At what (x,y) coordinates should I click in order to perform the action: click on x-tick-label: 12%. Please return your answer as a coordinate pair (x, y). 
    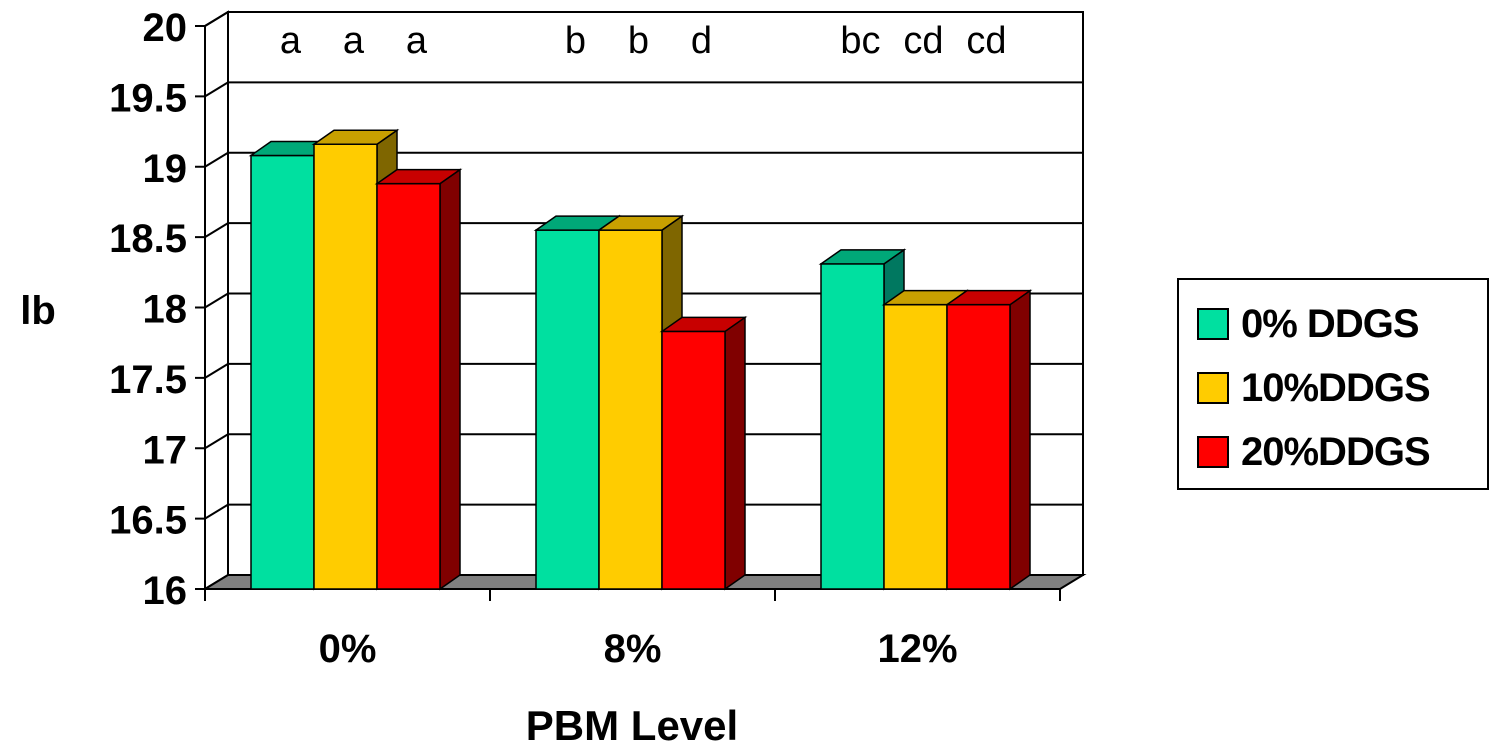
    Looking at the image, I should click on (917, 649).